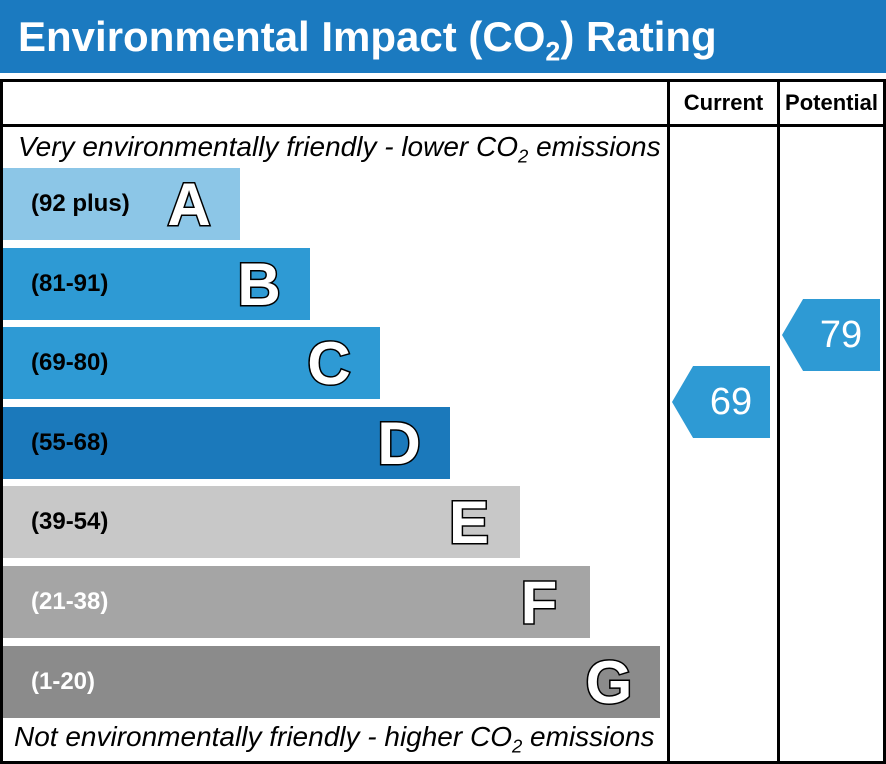 The width and height of the screenshot is (886, 764). What do you see at coordinates (156, 284) in the screenshot?
I see `rating-band: (81-91) B` at bounding box center [156, 284].